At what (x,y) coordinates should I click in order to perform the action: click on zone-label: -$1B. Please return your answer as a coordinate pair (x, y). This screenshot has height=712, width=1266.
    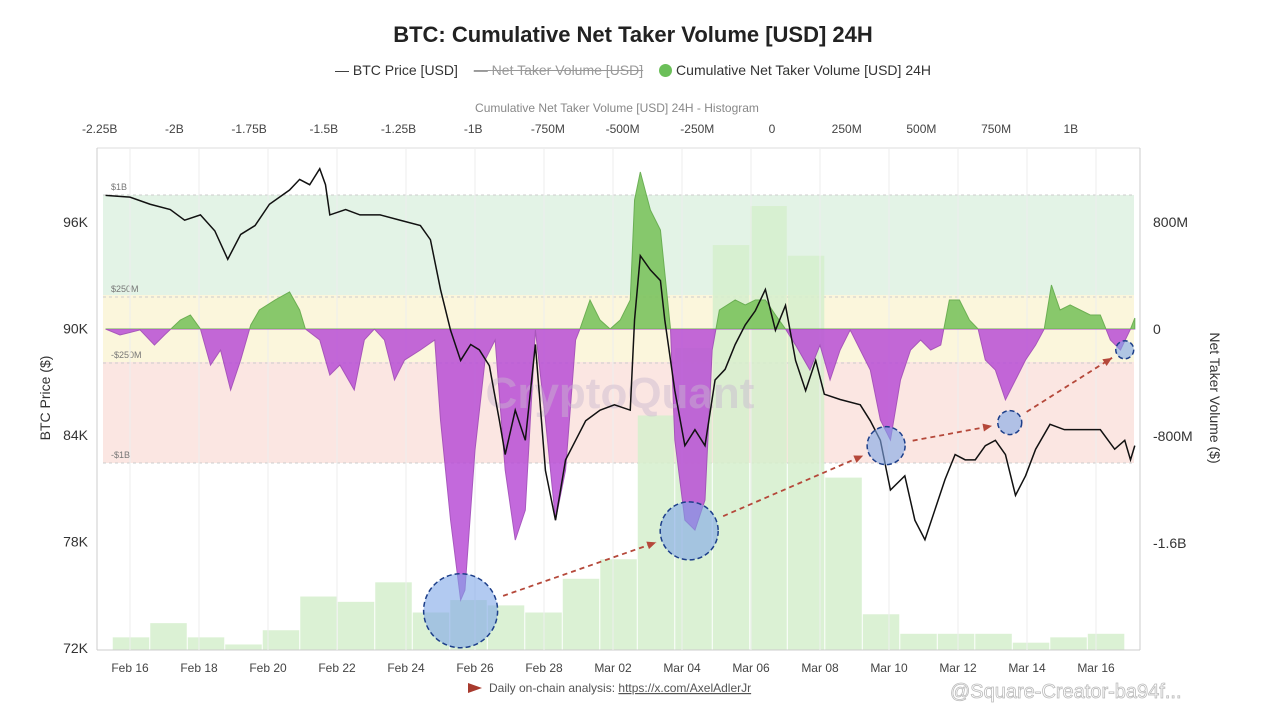
    Looking at the image, I should click on (120, 455).